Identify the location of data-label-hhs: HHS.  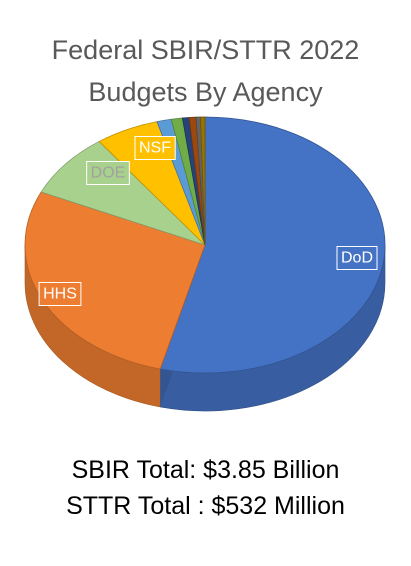
(60, 294).